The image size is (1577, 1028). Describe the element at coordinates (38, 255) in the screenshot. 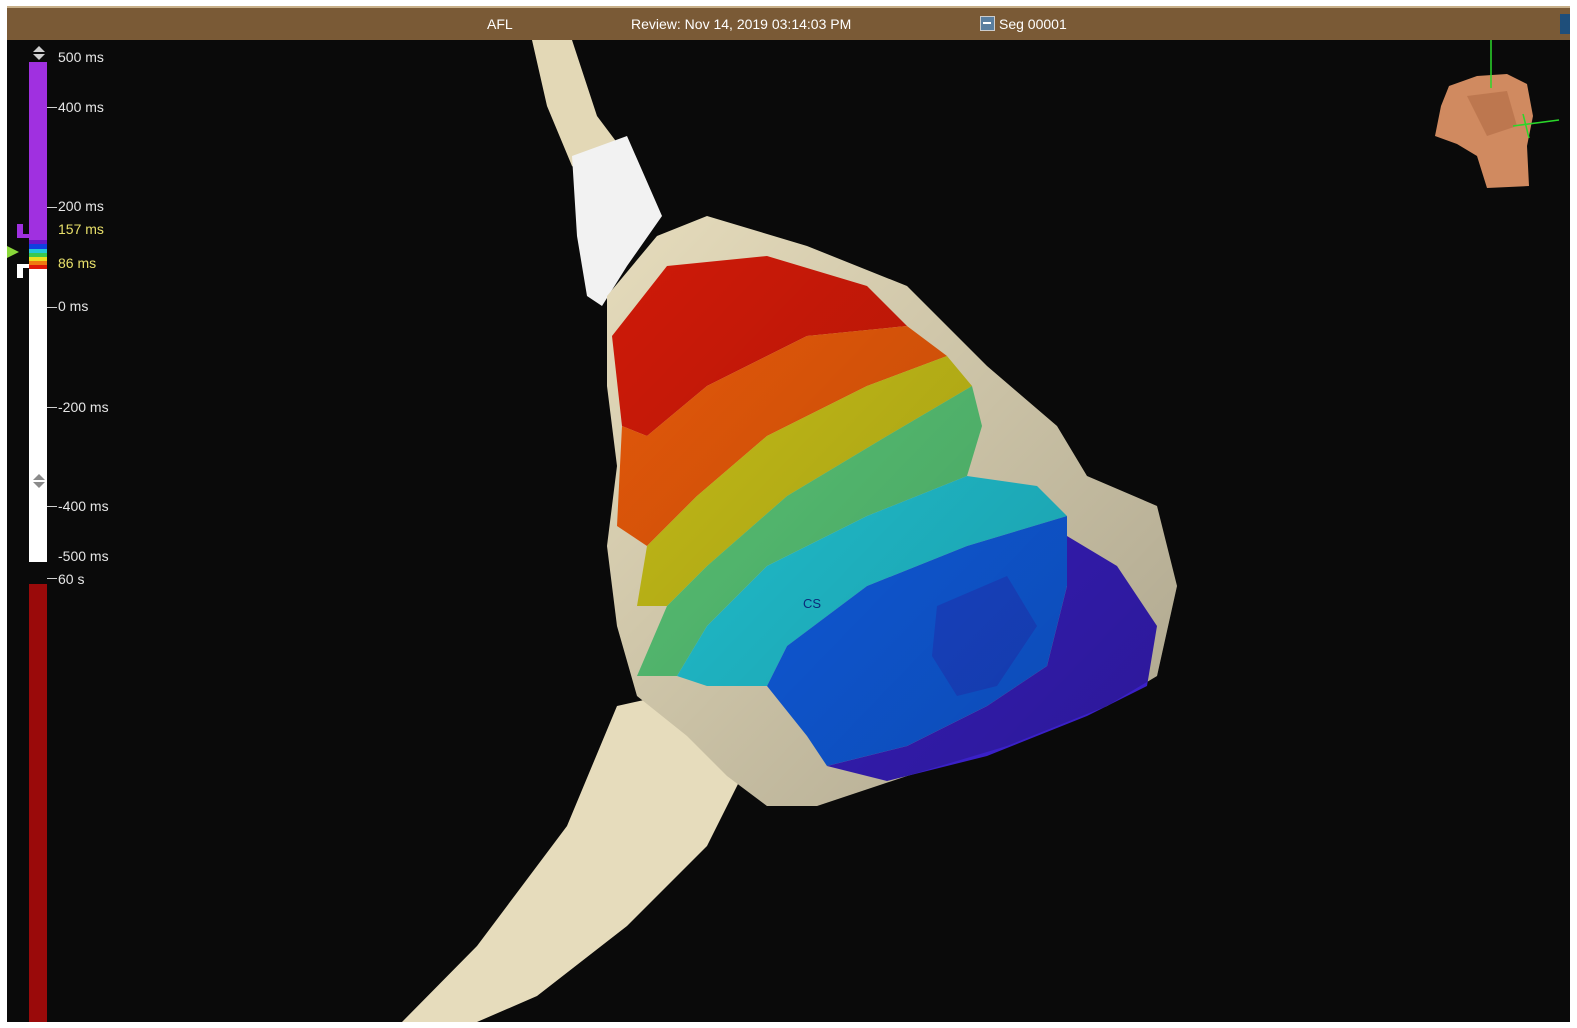

I see `scale-band-green` at that location.